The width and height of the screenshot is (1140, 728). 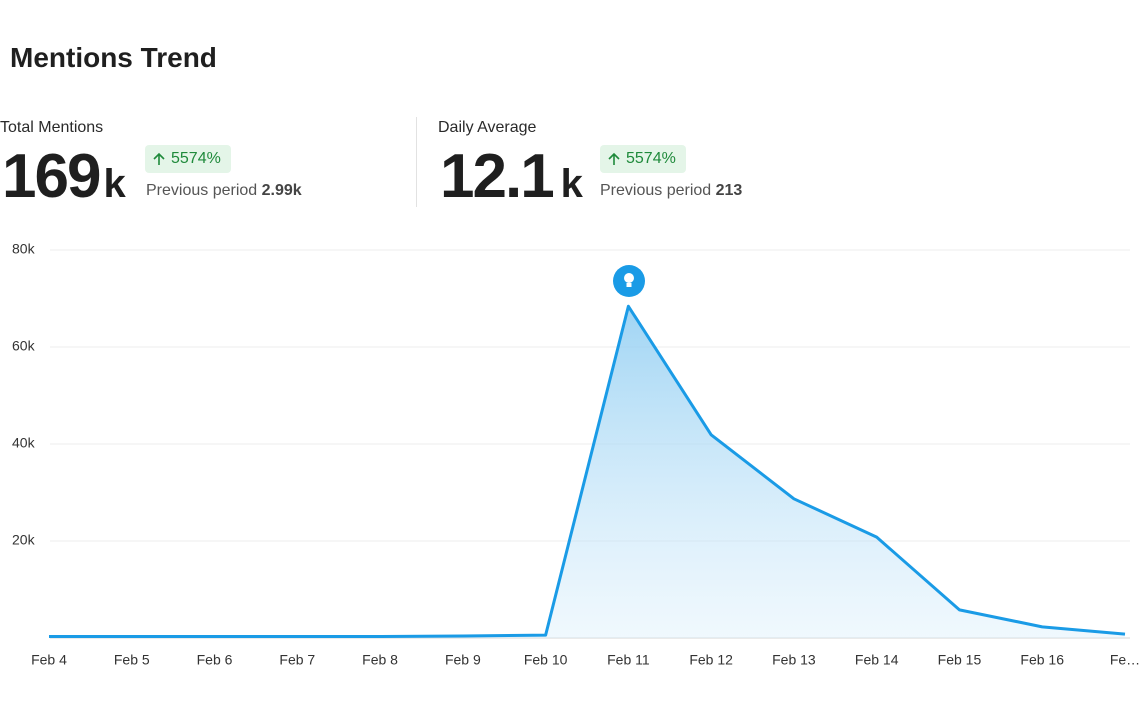 I want to click on stat-number: 12.1, so click(x=497, y=176).